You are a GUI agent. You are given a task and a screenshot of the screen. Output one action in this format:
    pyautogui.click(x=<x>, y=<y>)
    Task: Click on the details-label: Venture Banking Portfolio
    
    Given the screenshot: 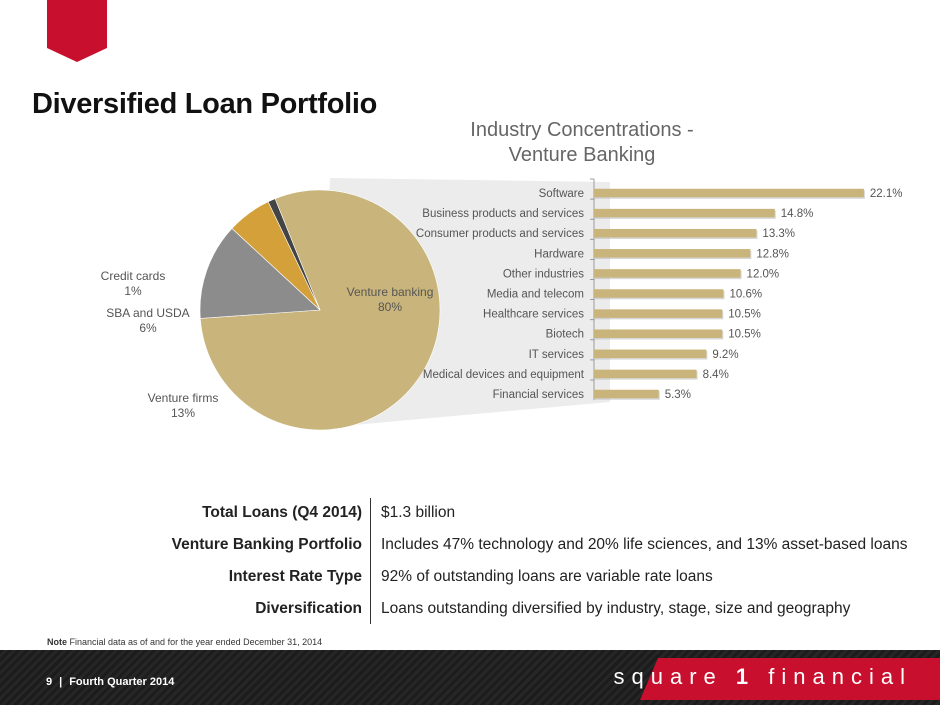 What is the action you would take?
    pyautogui.click(x=266, y=544)
    